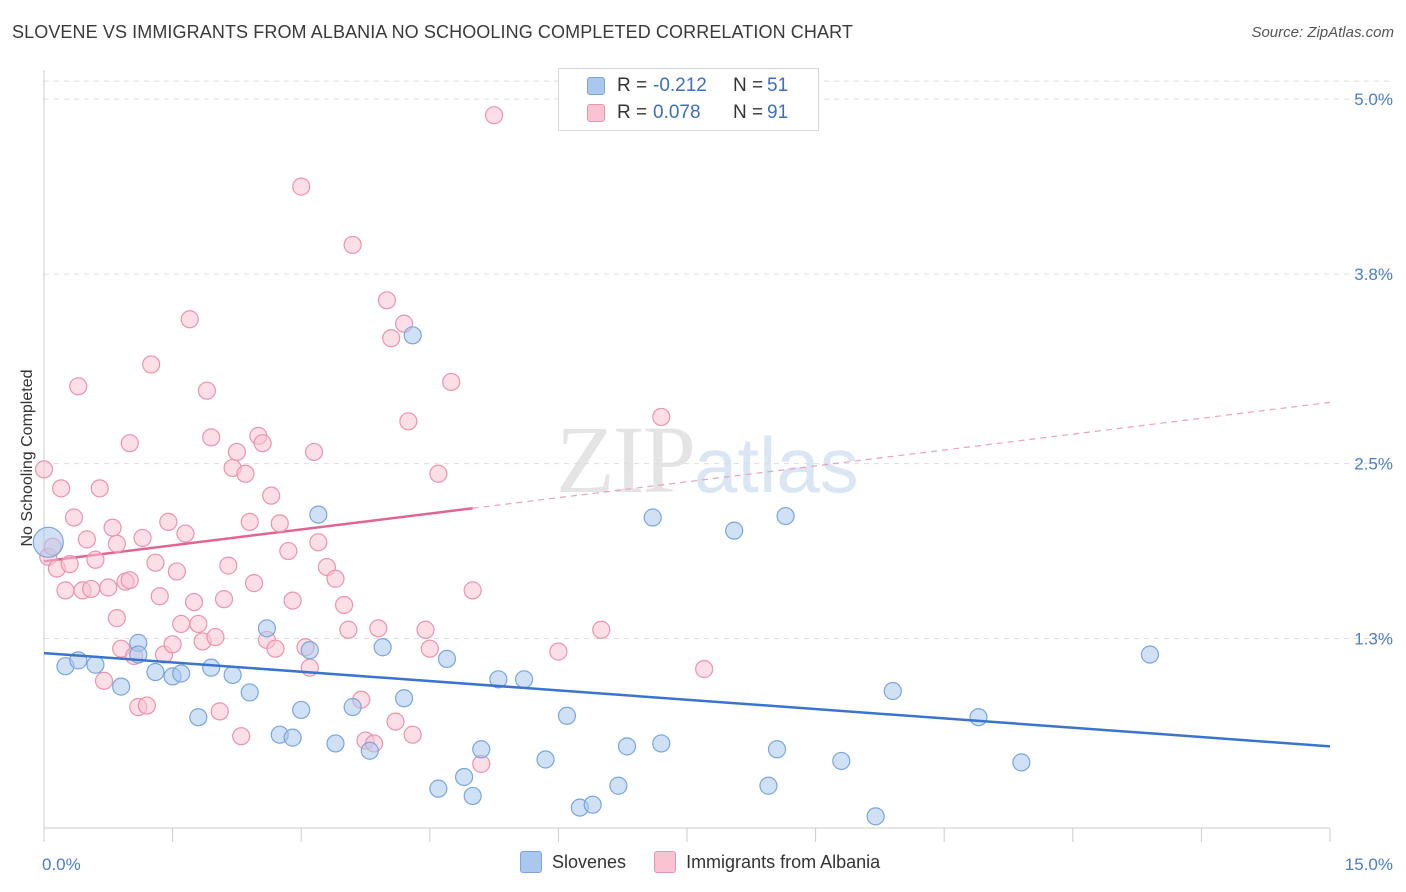 This screenshot has height=892, width=1406. I want to click on correlation-legend: R = -0.212 N = 51 R = 0.078 N = 91, so click(688, 99).